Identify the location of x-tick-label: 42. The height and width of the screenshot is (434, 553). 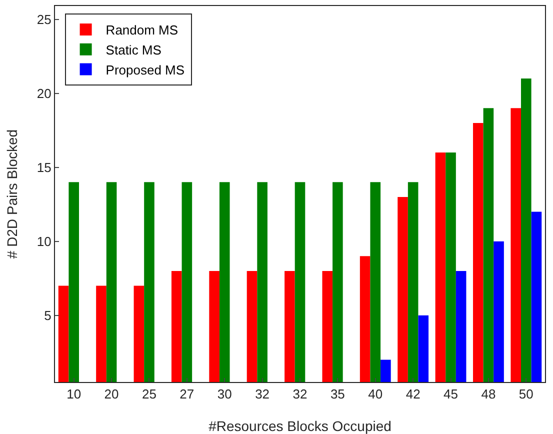
(413, 394).